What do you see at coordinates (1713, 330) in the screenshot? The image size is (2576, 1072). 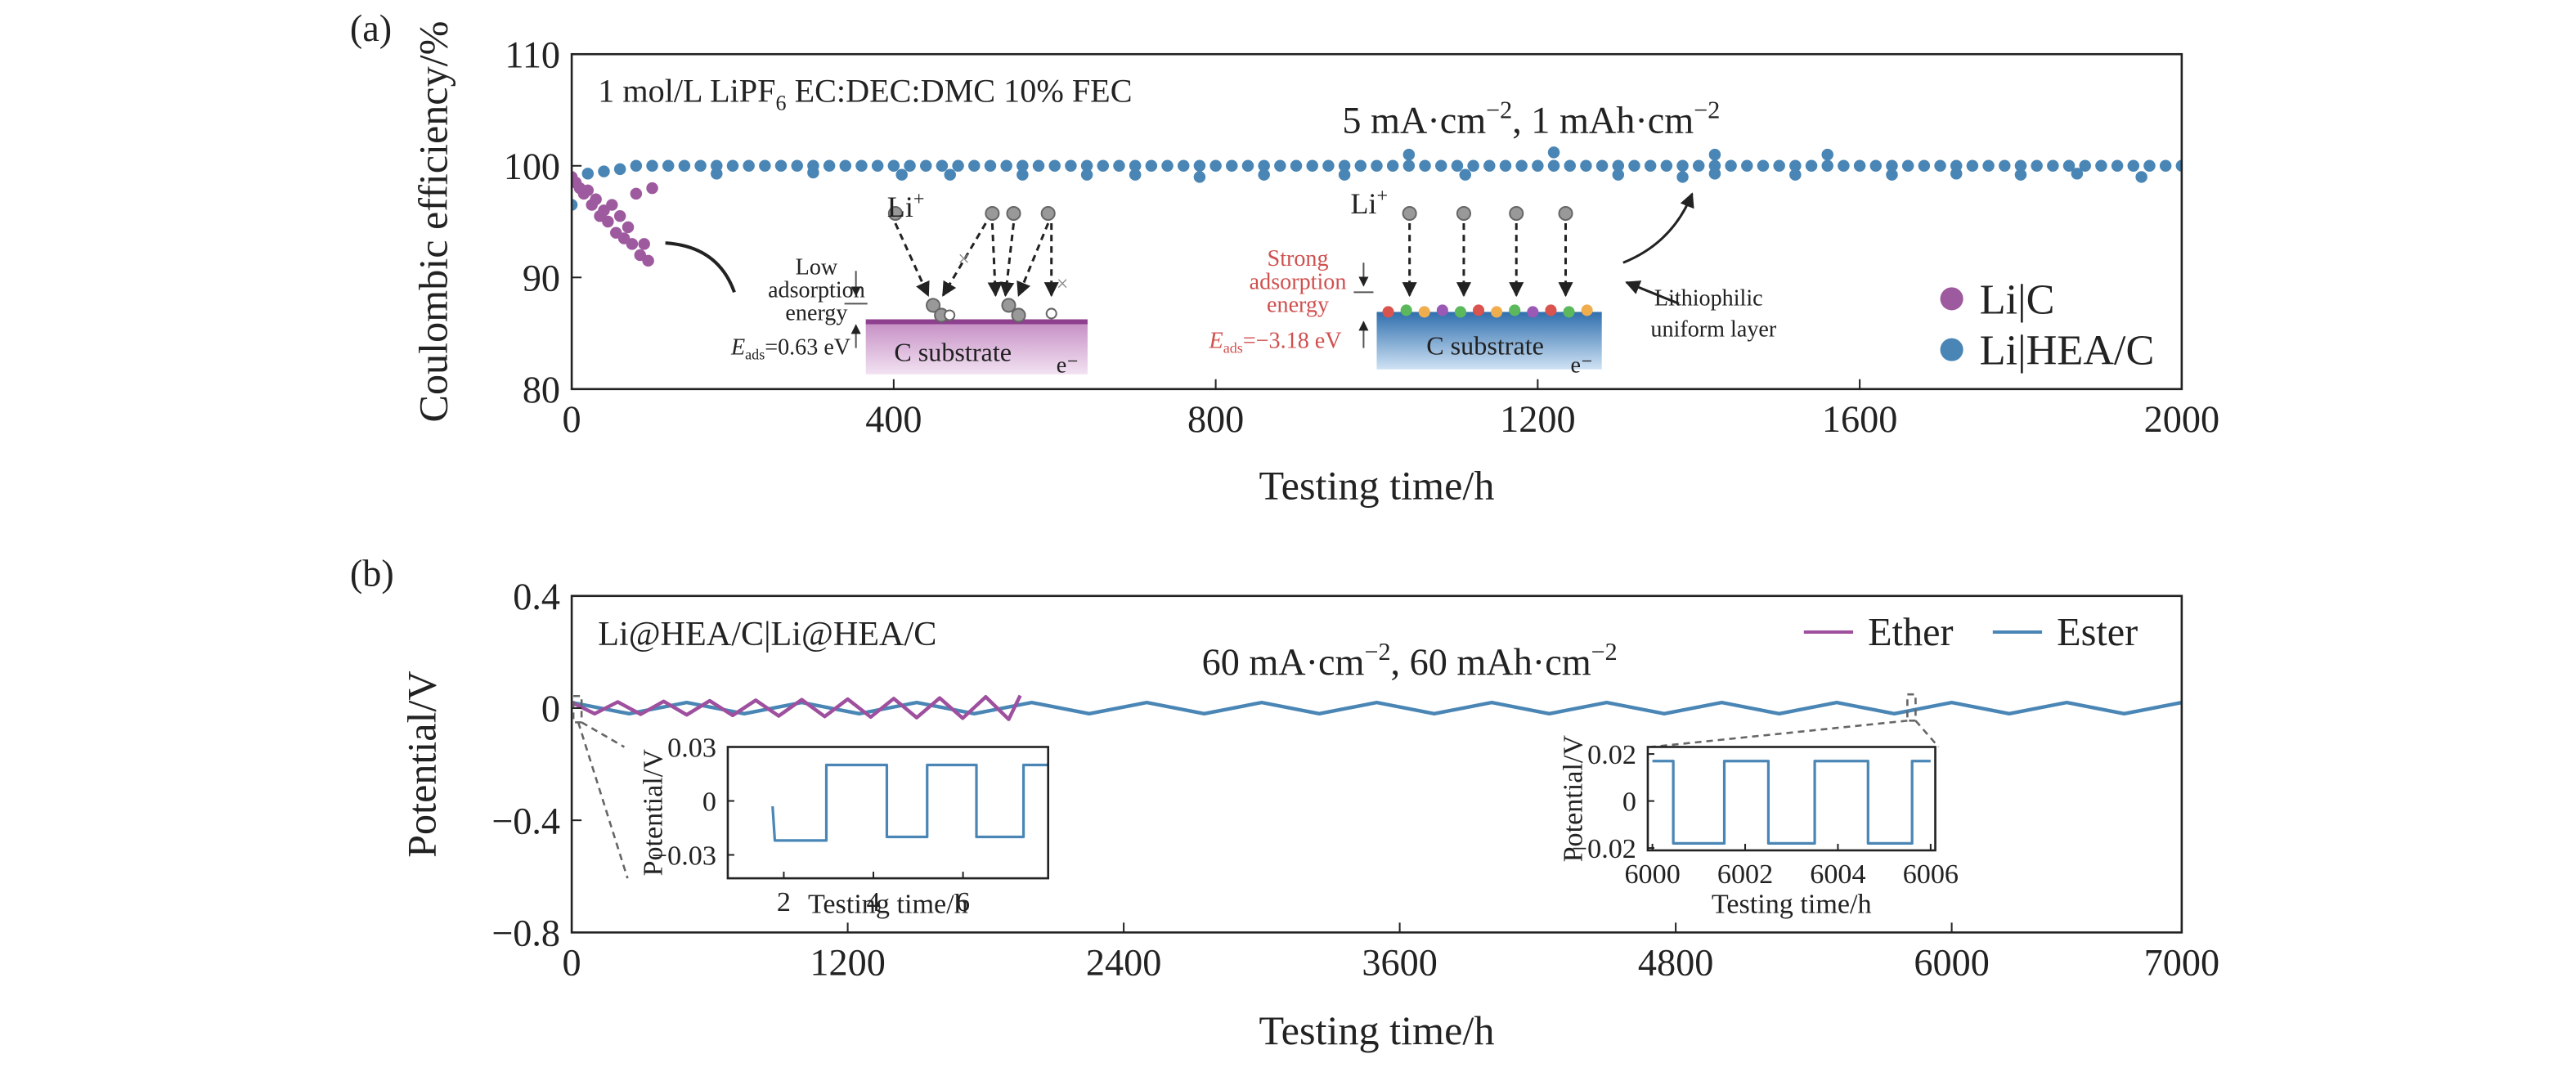 I see `line: uniform layer` at bounding box center [1713, 330].